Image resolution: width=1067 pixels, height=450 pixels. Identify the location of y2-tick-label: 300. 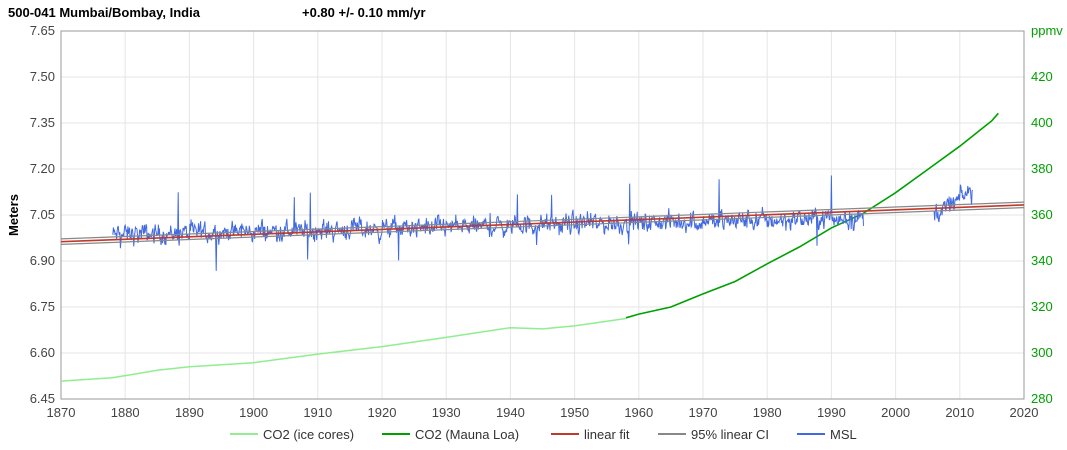
(1042, 352).